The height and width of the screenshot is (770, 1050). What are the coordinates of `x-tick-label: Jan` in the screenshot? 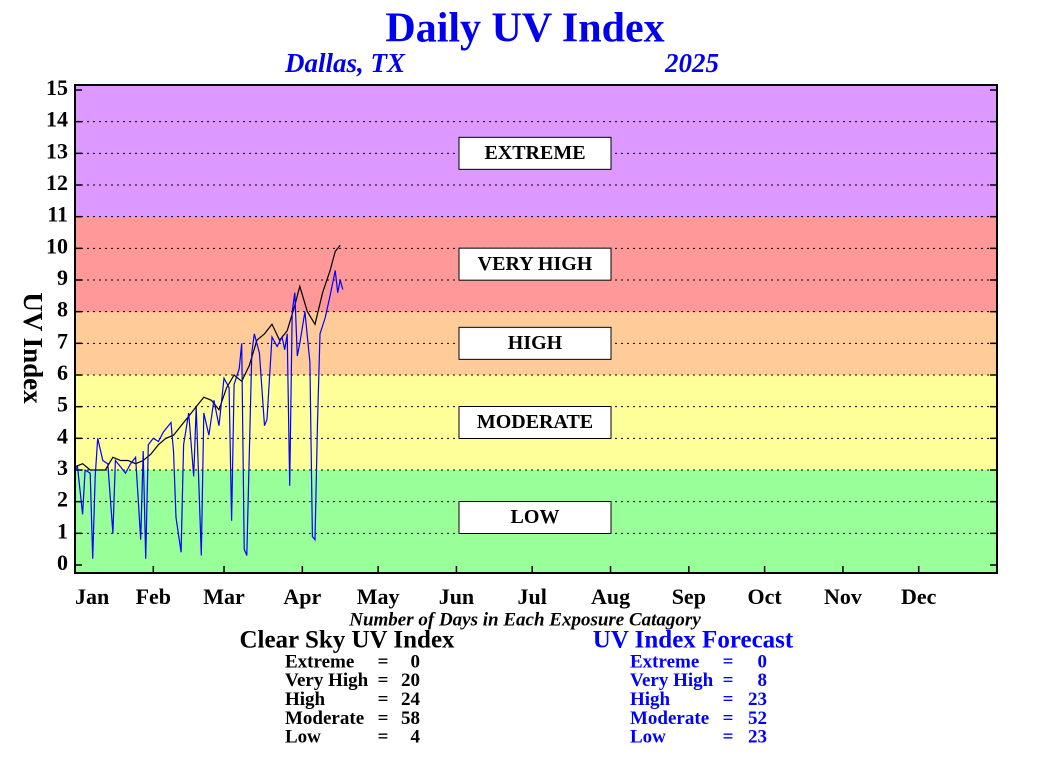 It's located at (92, 596).